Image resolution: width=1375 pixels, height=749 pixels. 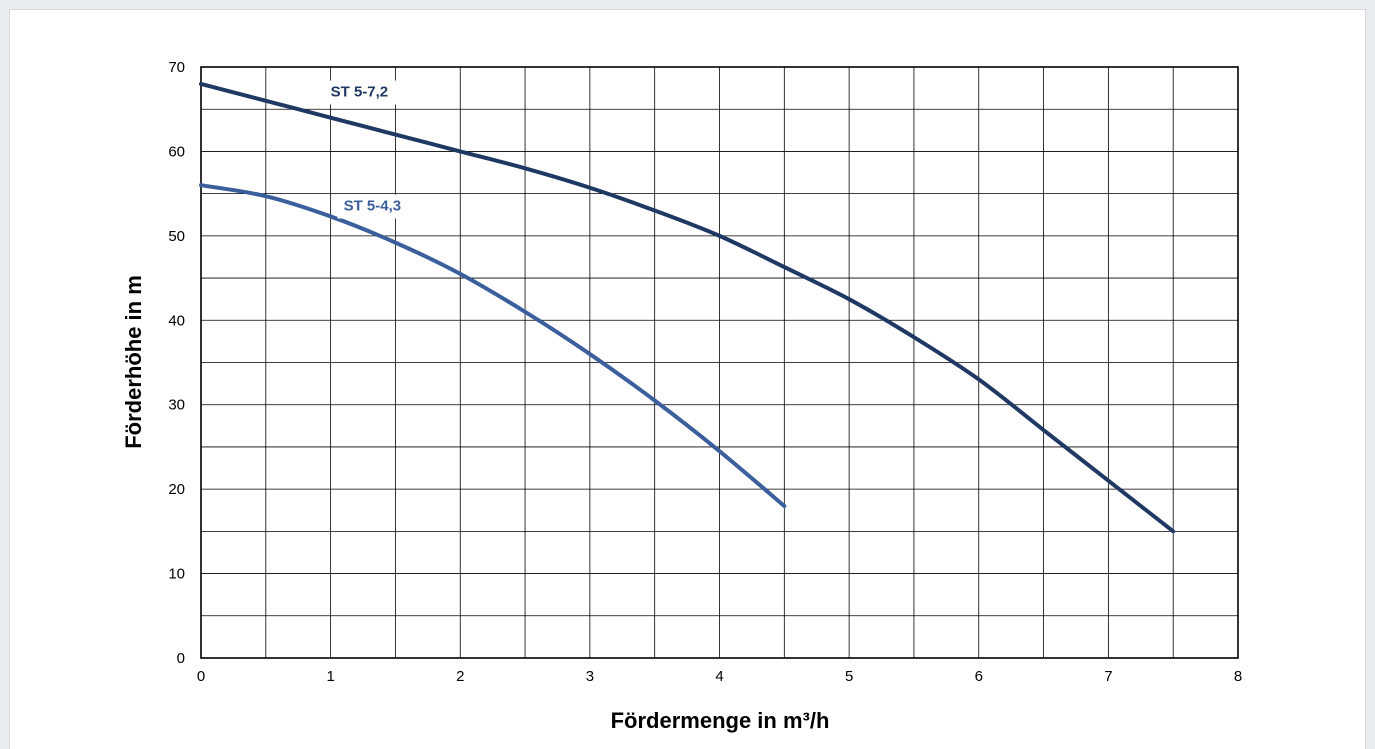 I want to click on y-tick-label: 20, so click(x=176, y=489).